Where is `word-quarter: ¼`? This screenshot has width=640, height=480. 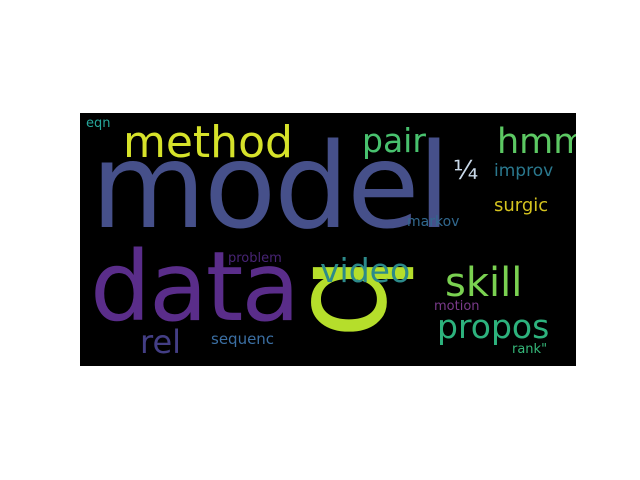
word-quarter: ¼ is located at coordinates (466, 171).